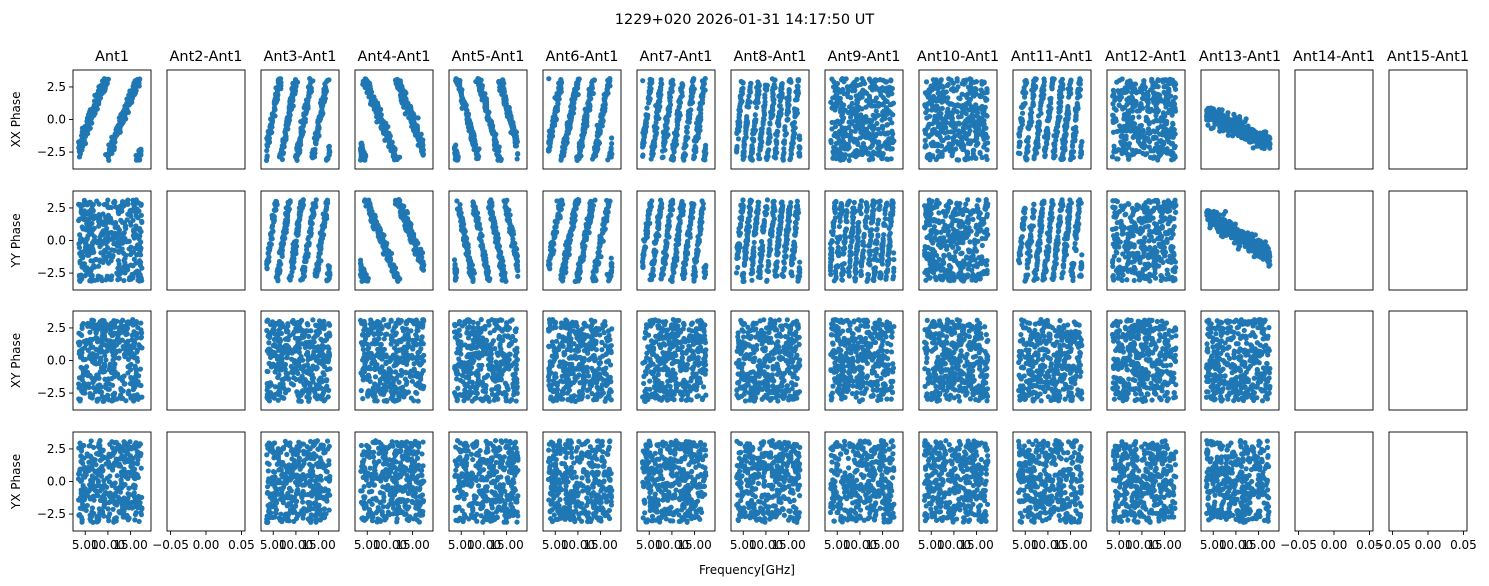 Image resolution: width=1489 pixels, height=586 pixels. What do you see at coordinates (674, 119) in the screenshot?
I see `scatter-points` at bounding box center [674, 119].